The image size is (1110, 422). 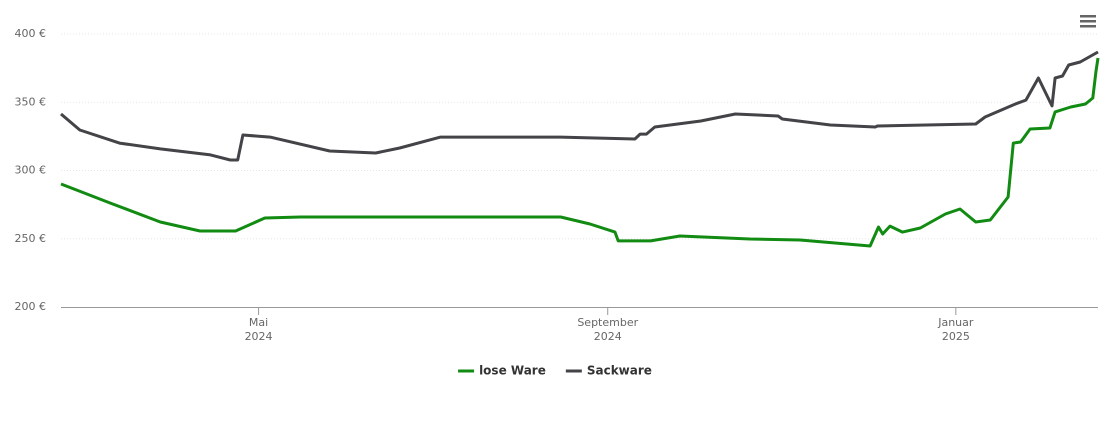 What do you see at coordinates (31, 306) in the screenshot?
I see `y-tick-label: 200 €` at bounding box center [31, 306].